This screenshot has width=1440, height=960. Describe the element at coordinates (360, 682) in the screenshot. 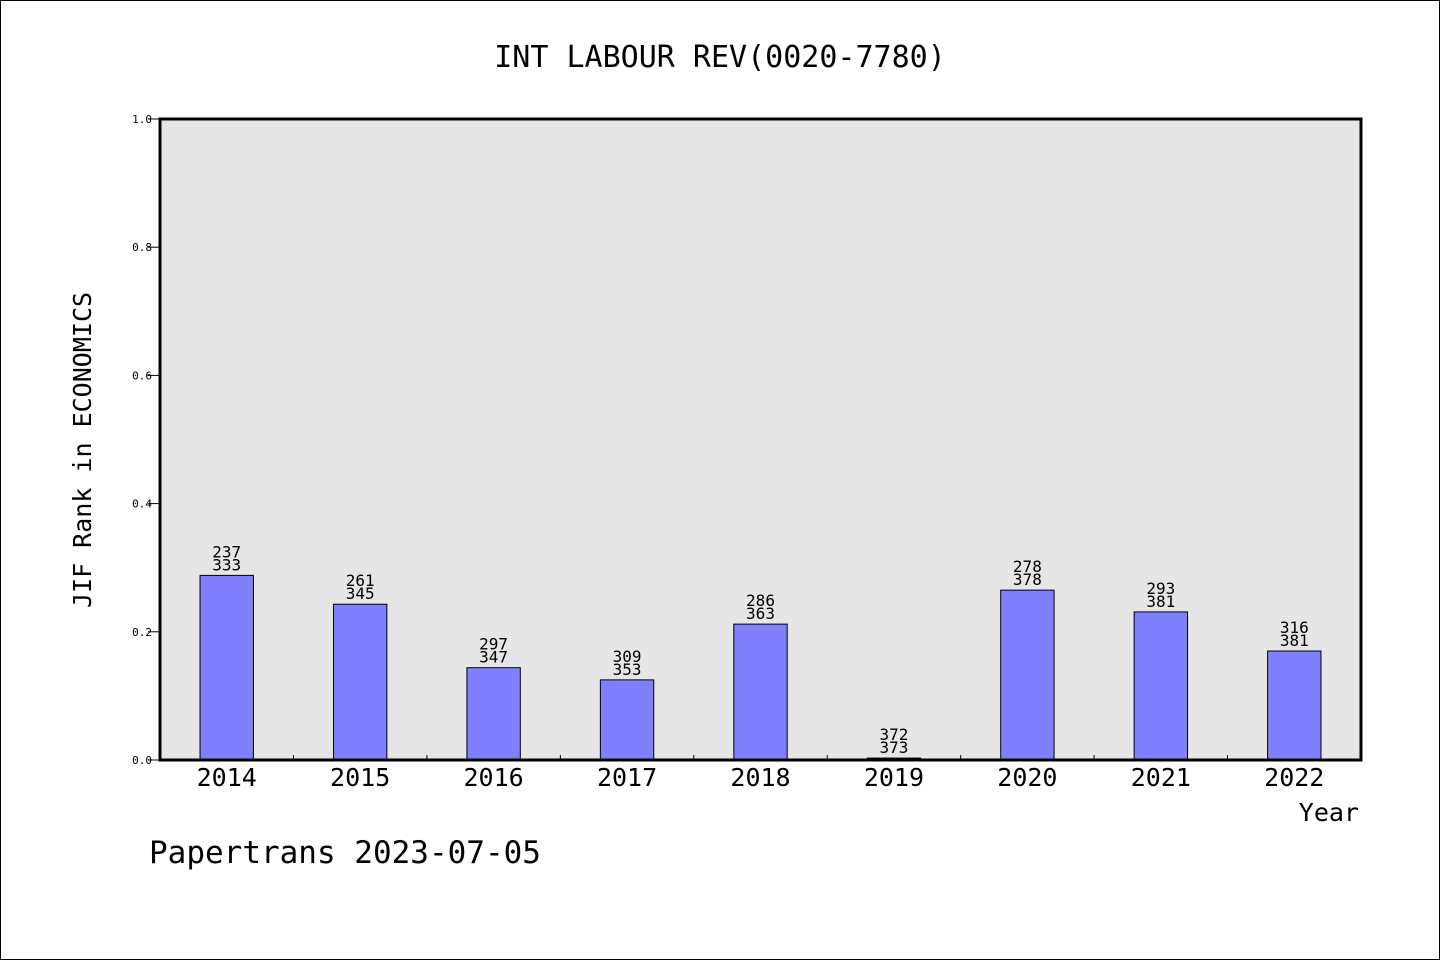

I see `bar-2015` at that location.